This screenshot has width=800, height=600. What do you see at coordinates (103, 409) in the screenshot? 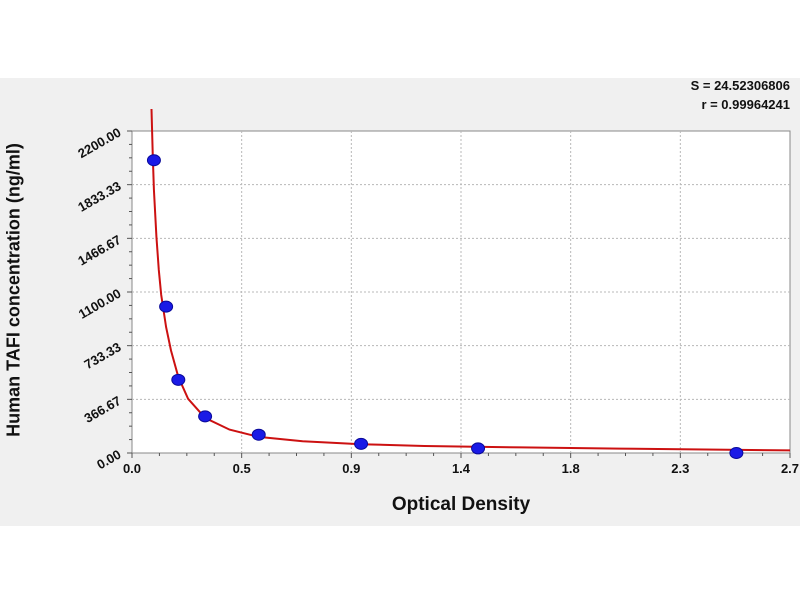
I see `y-tick-label: 366.67` at bounding box center [103, 409].